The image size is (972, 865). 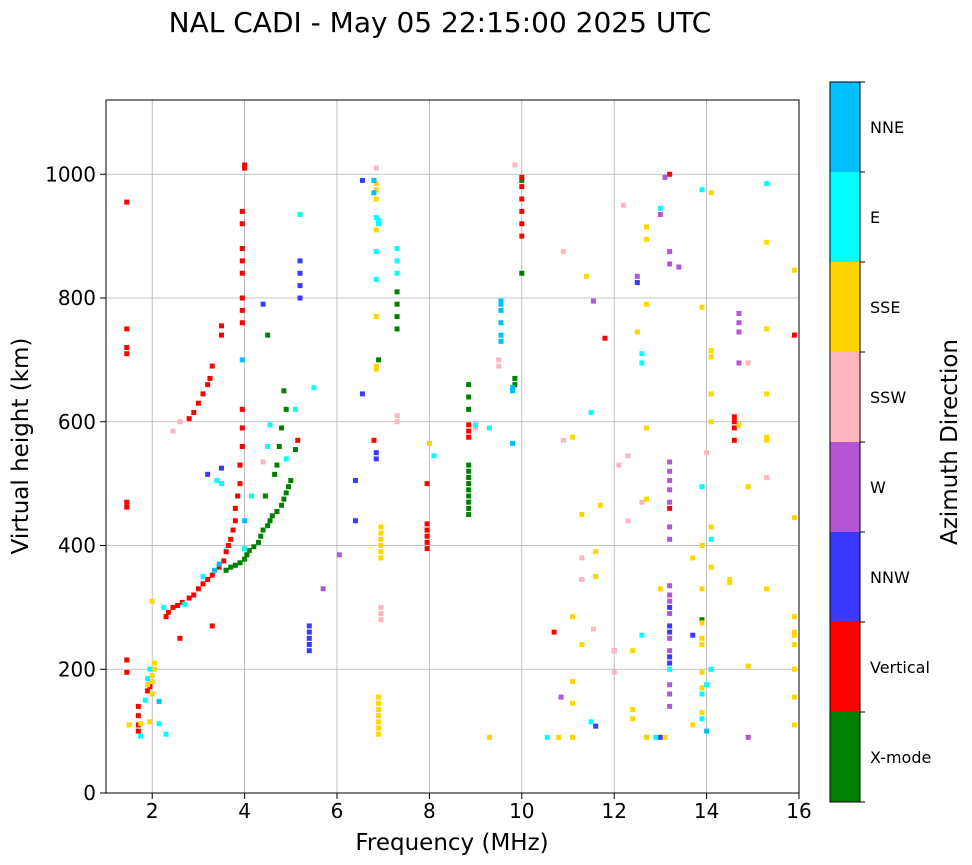 What do you see at coordinates (885, 307) in the screenshot?
I see `colorbar-tick-label: SSE` at bounding box center [885, 307].